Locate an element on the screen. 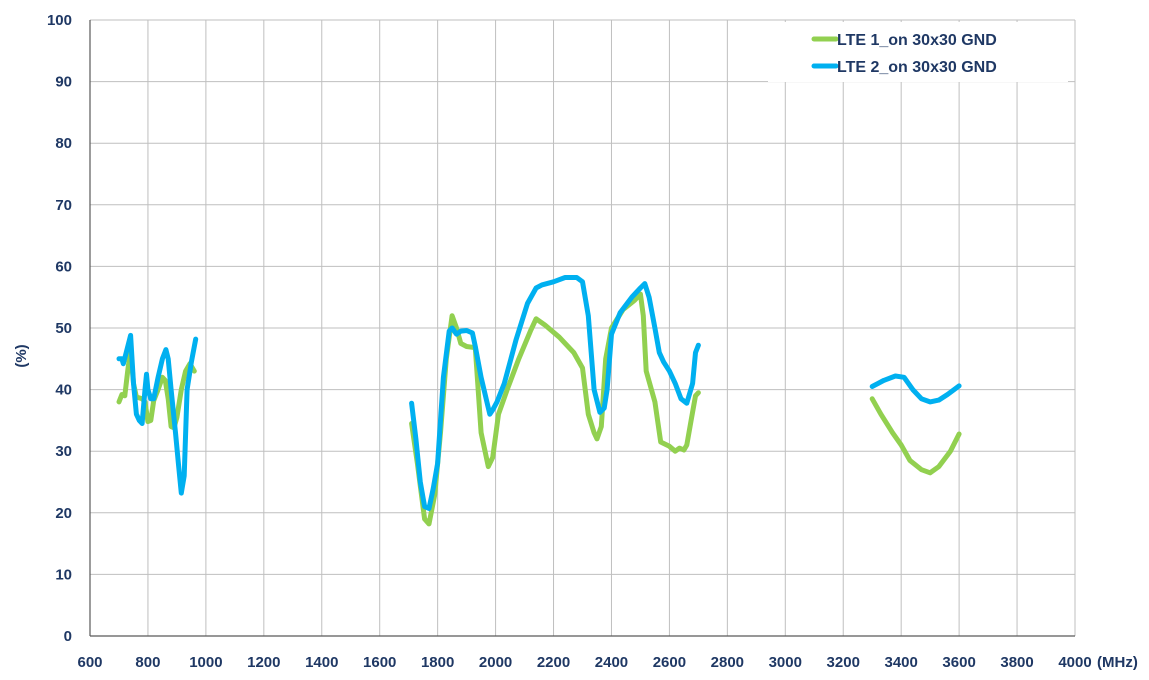  x-tick-label: 800 is located at coordinates (147, 662).